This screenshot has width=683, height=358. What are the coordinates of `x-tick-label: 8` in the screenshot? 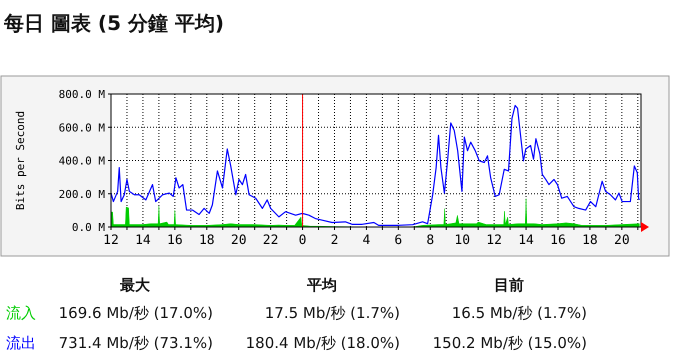 It's located at (430, 240).